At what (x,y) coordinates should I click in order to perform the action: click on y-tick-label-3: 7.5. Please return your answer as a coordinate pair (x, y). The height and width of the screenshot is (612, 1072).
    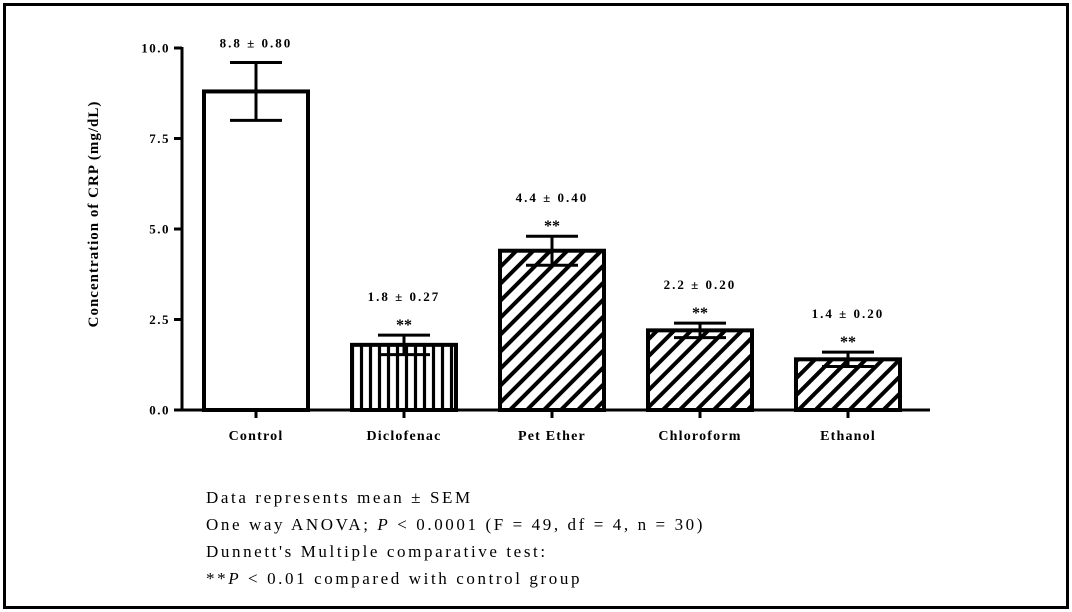
    Looking at the image, I should click on (159, 138).